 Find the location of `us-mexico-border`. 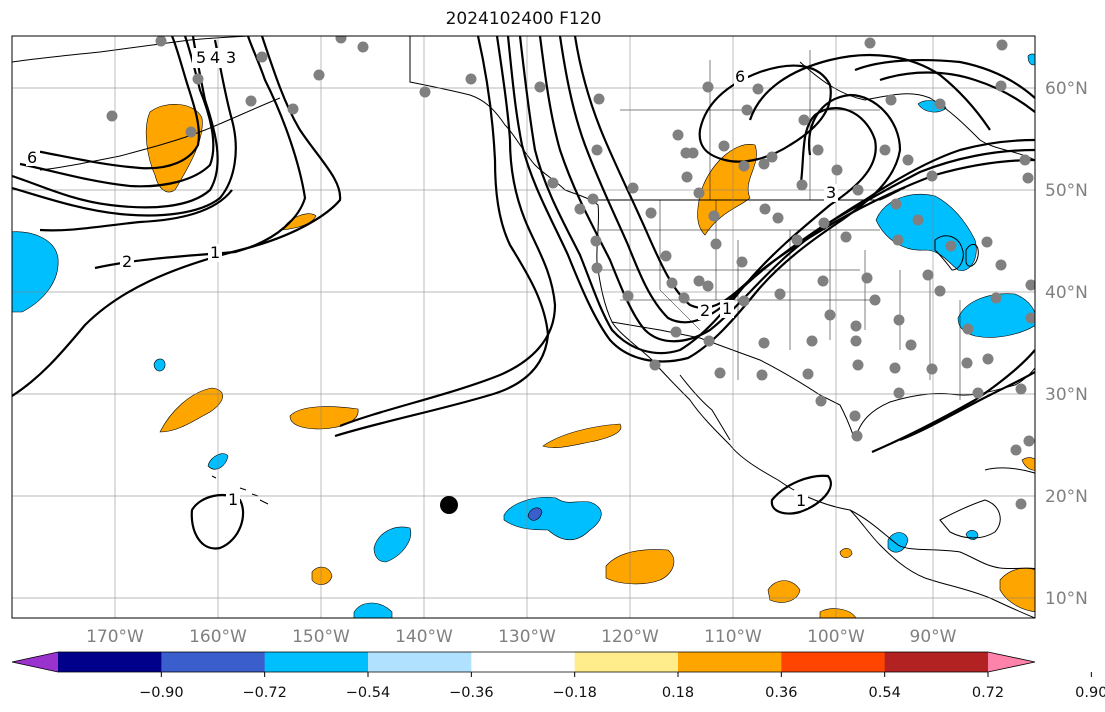

us-mexico-border is located at coordinates (733, 381).